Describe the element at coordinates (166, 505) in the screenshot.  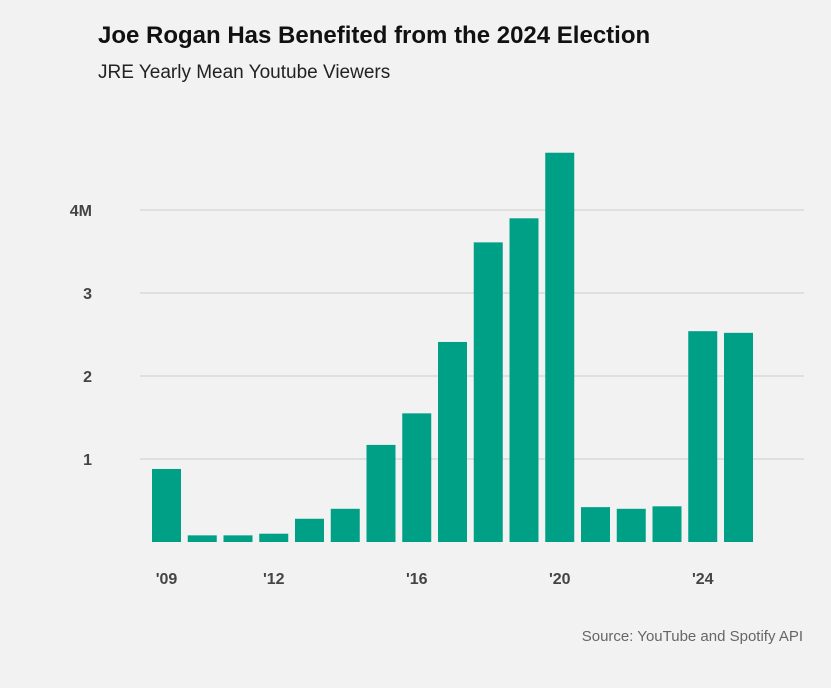
I see `bar-2009` at that location.